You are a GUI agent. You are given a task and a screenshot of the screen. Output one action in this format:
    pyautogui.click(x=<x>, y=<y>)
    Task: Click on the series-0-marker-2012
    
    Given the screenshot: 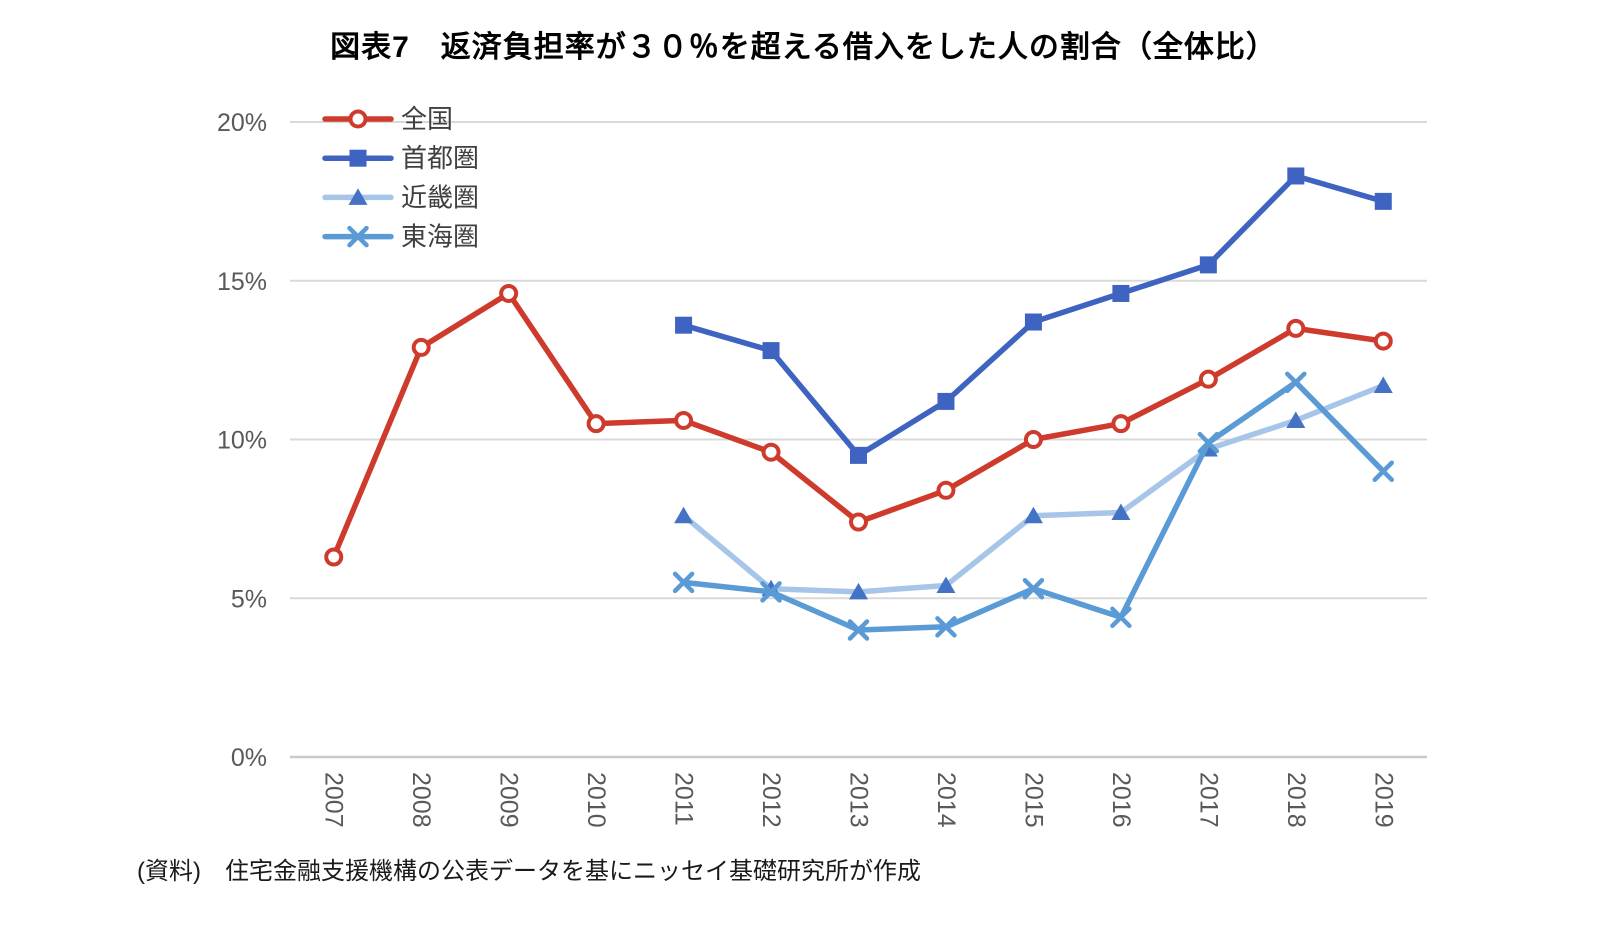 What is the action you would take?
    pyautogui.click(x=771, y=452)
    